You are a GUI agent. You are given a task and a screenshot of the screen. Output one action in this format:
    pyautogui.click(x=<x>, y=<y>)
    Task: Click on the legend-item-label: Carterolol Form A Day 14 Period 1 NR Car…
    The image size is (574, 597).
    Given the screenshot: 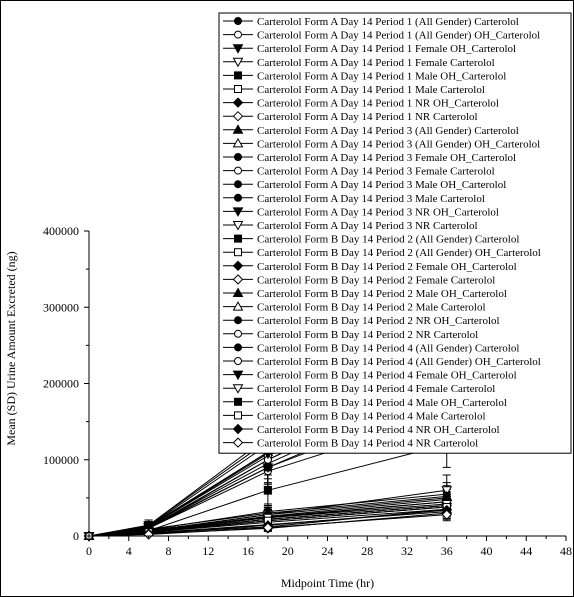 What is the action you would take?
    pyautogui.click(x=367, y=117)
    